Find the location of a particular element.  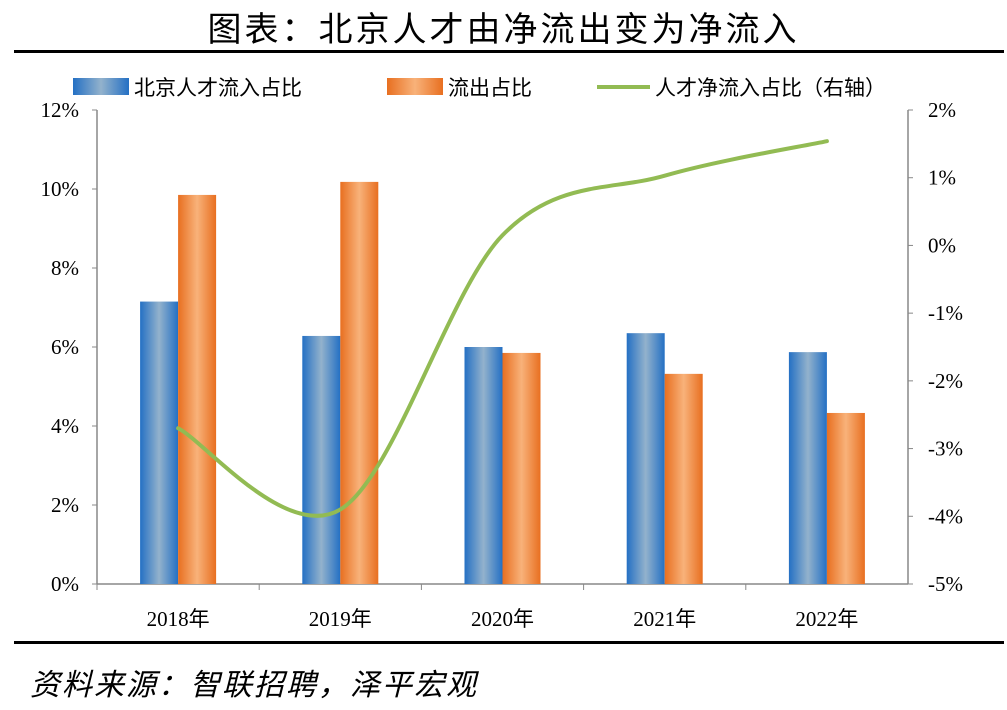

left-tick-label: 12% is located at coordinates (60, 110).